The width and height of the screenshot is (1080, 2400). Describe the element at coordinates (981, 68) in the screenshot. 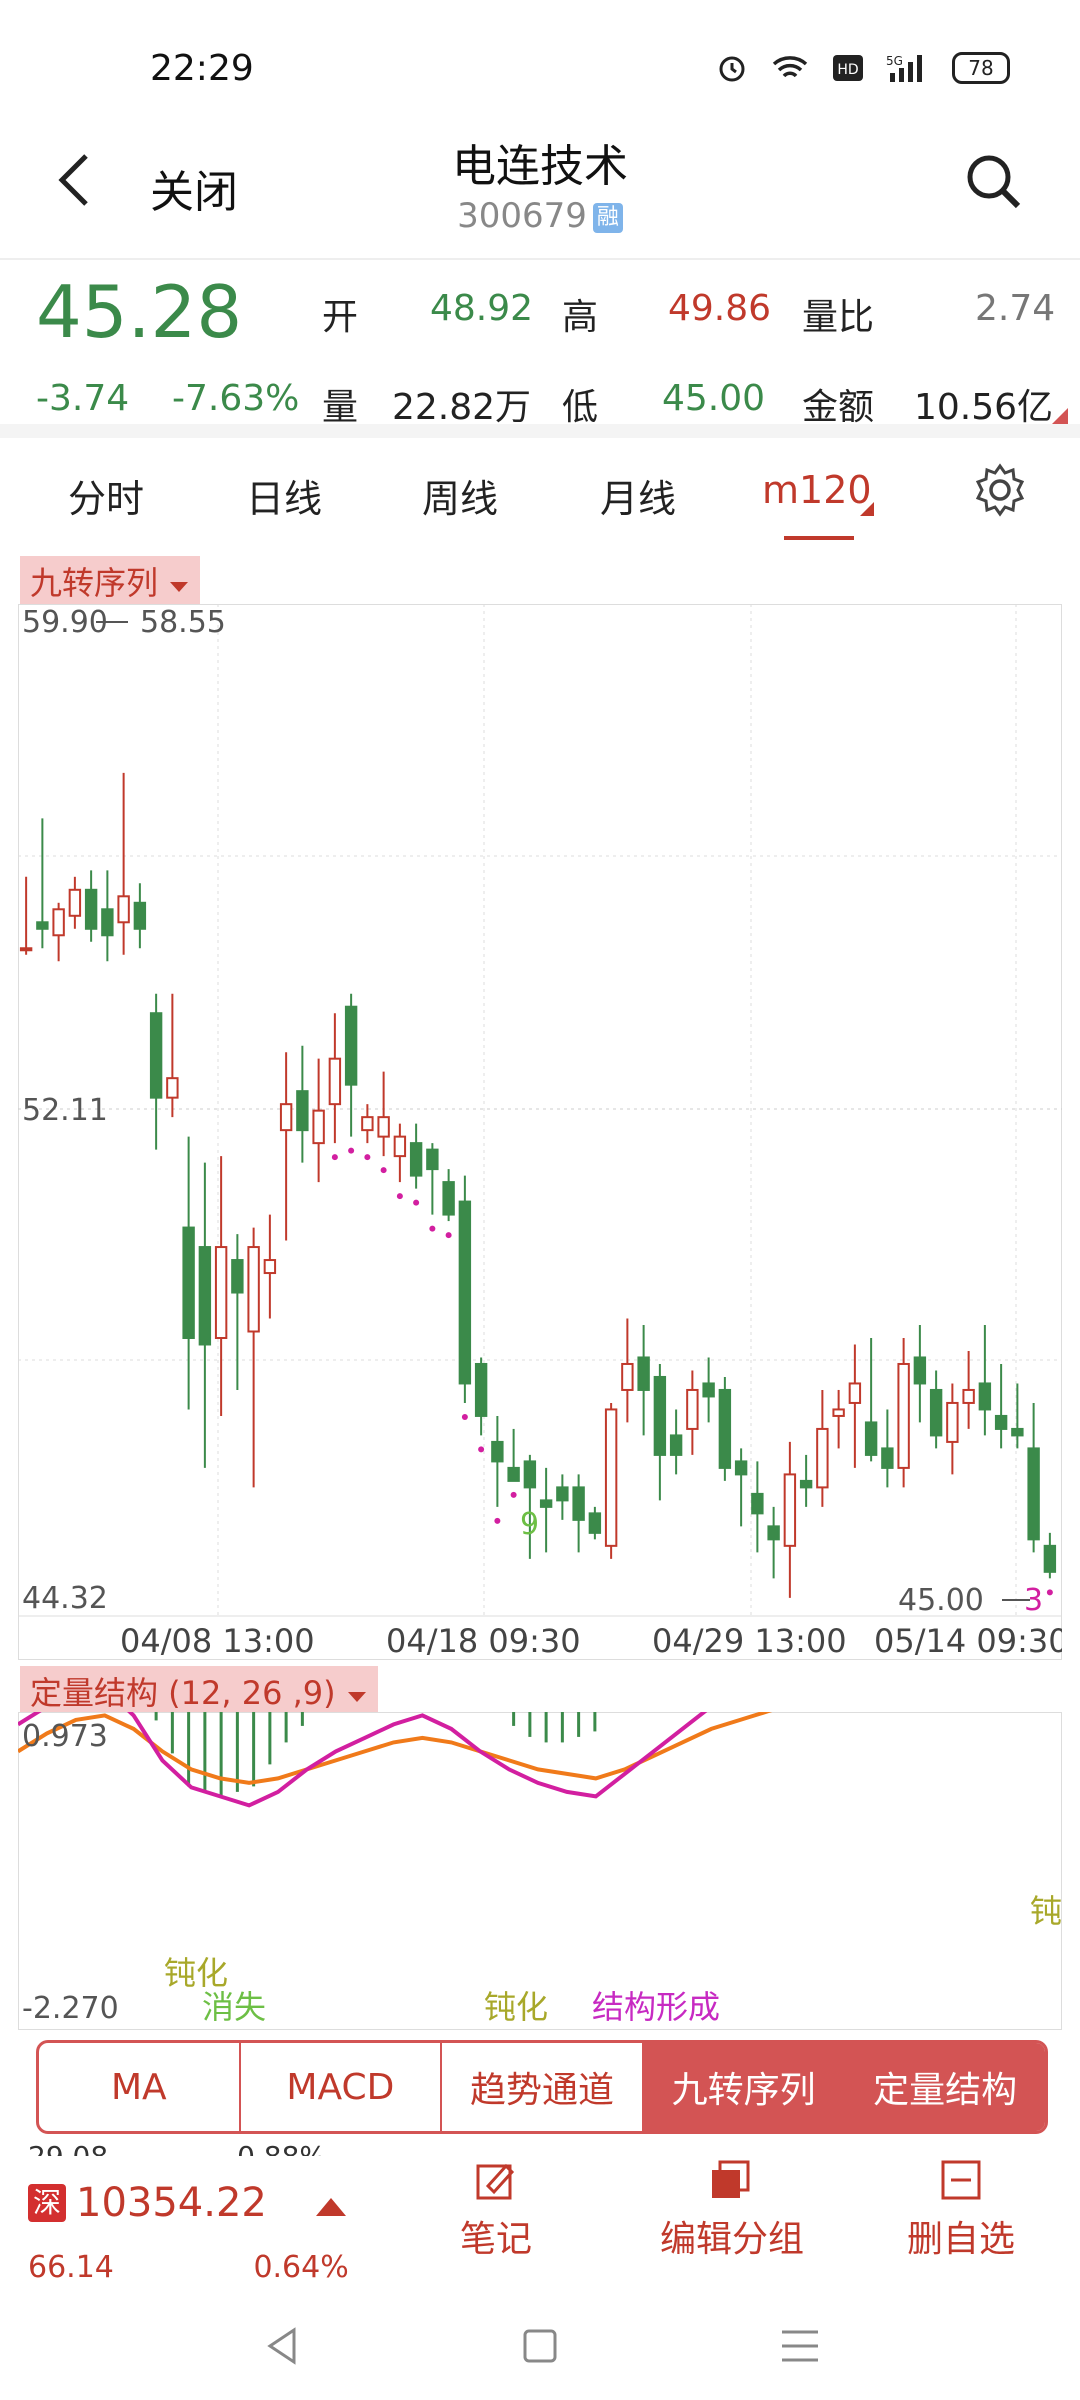

I see `battery-icon: 78` at that location.